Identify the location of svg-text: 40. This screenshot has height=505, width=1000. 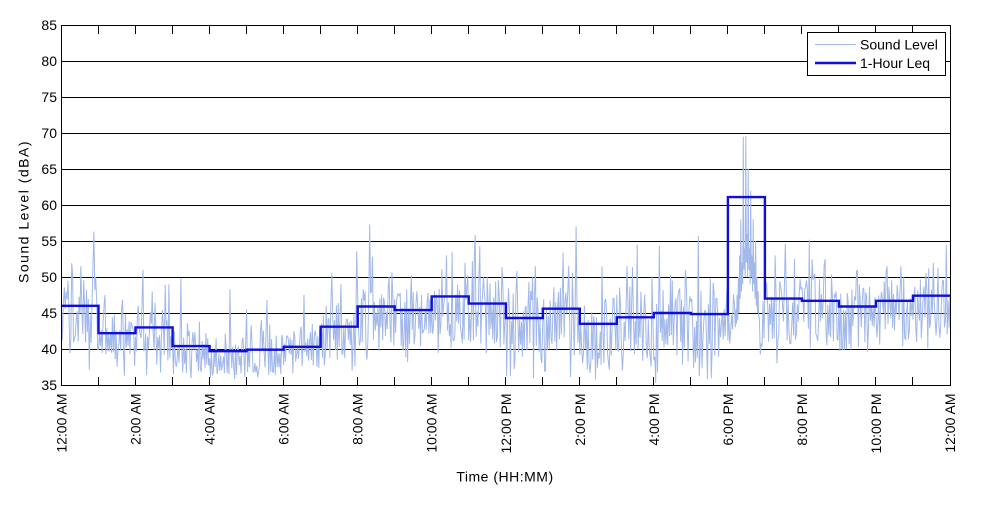
(49, 349).